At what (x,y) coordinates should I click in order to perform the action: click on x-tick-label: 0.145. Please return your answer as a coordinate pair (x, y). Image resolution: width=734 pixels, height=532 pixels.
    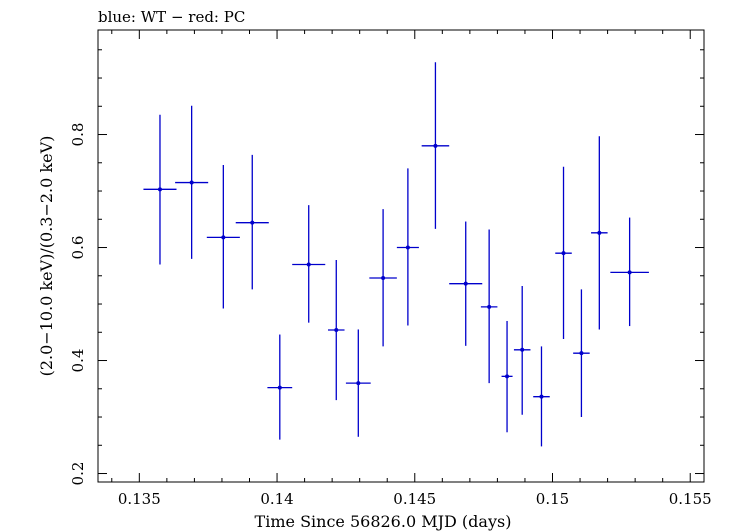
    Looking at the image, I should click on (414, 499).